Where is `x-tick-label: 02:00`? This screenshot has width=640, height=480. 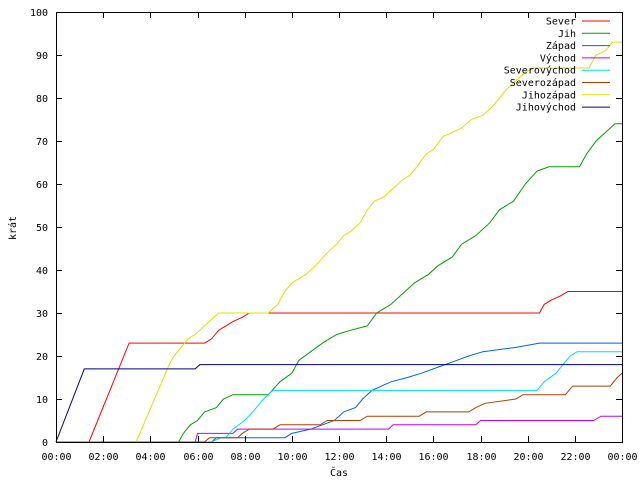
x-tick-label: 02:00 is located at coordinates (103, 457).